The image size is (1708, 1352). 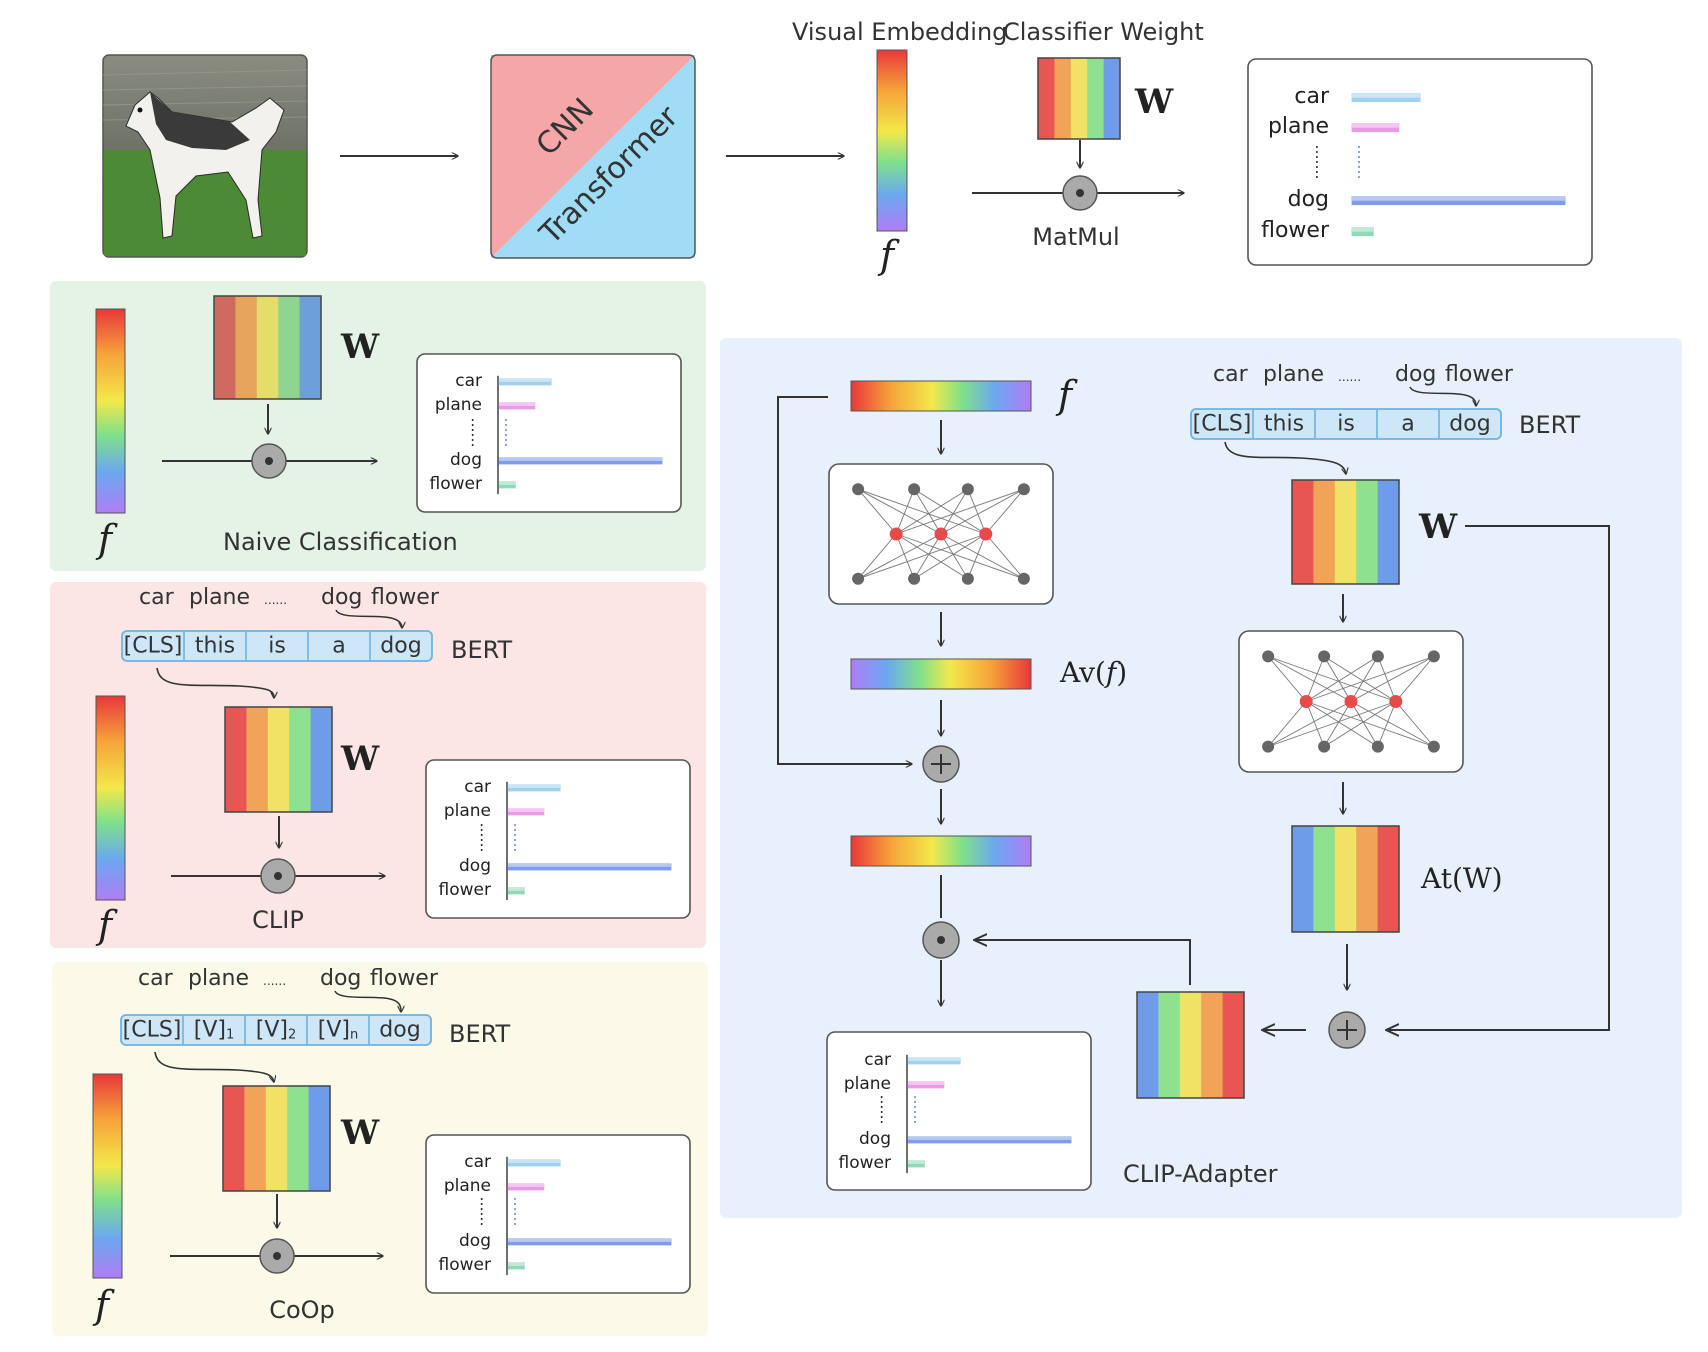 I want to click on adapter-cls-arrow, so click(x=1285, y=457).